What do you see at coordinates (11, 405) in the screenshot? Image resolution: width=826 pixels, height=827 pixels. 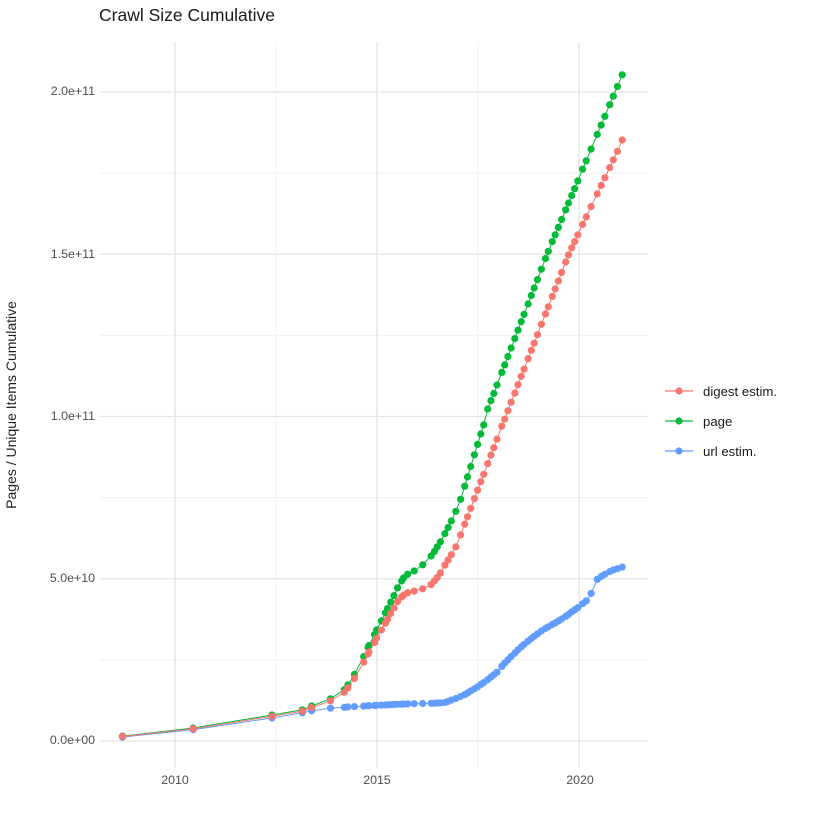 I see `y-axis-title: Pages / Unique Items Cumulative` at bounding box center [11, 405].